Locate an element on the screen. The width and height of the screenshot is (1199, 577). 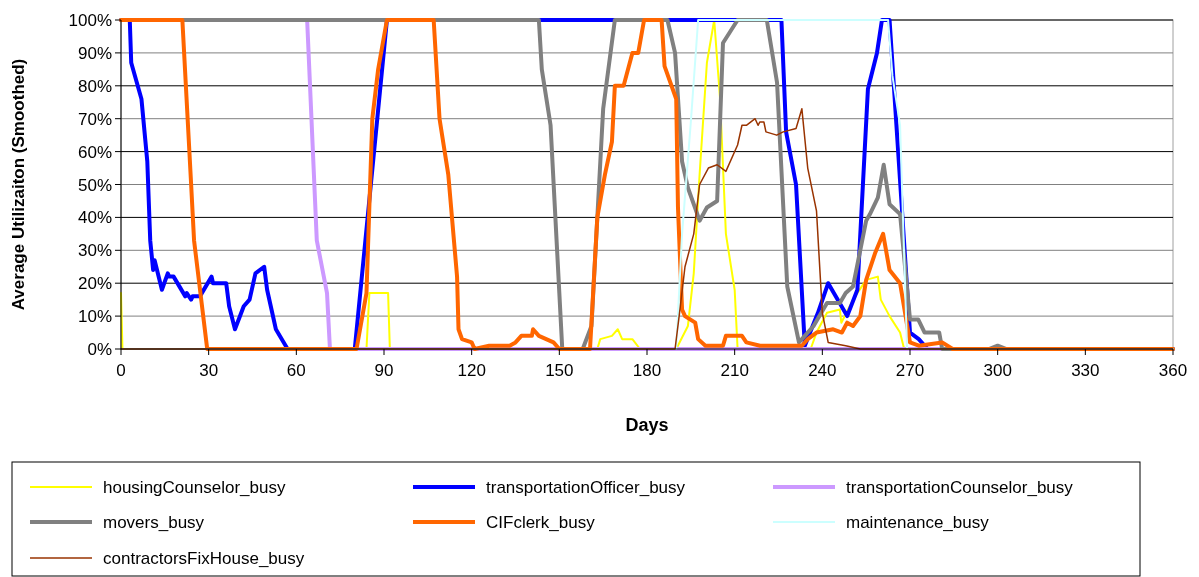
y-tick-label: 20% is located at coordinates (94, 284).